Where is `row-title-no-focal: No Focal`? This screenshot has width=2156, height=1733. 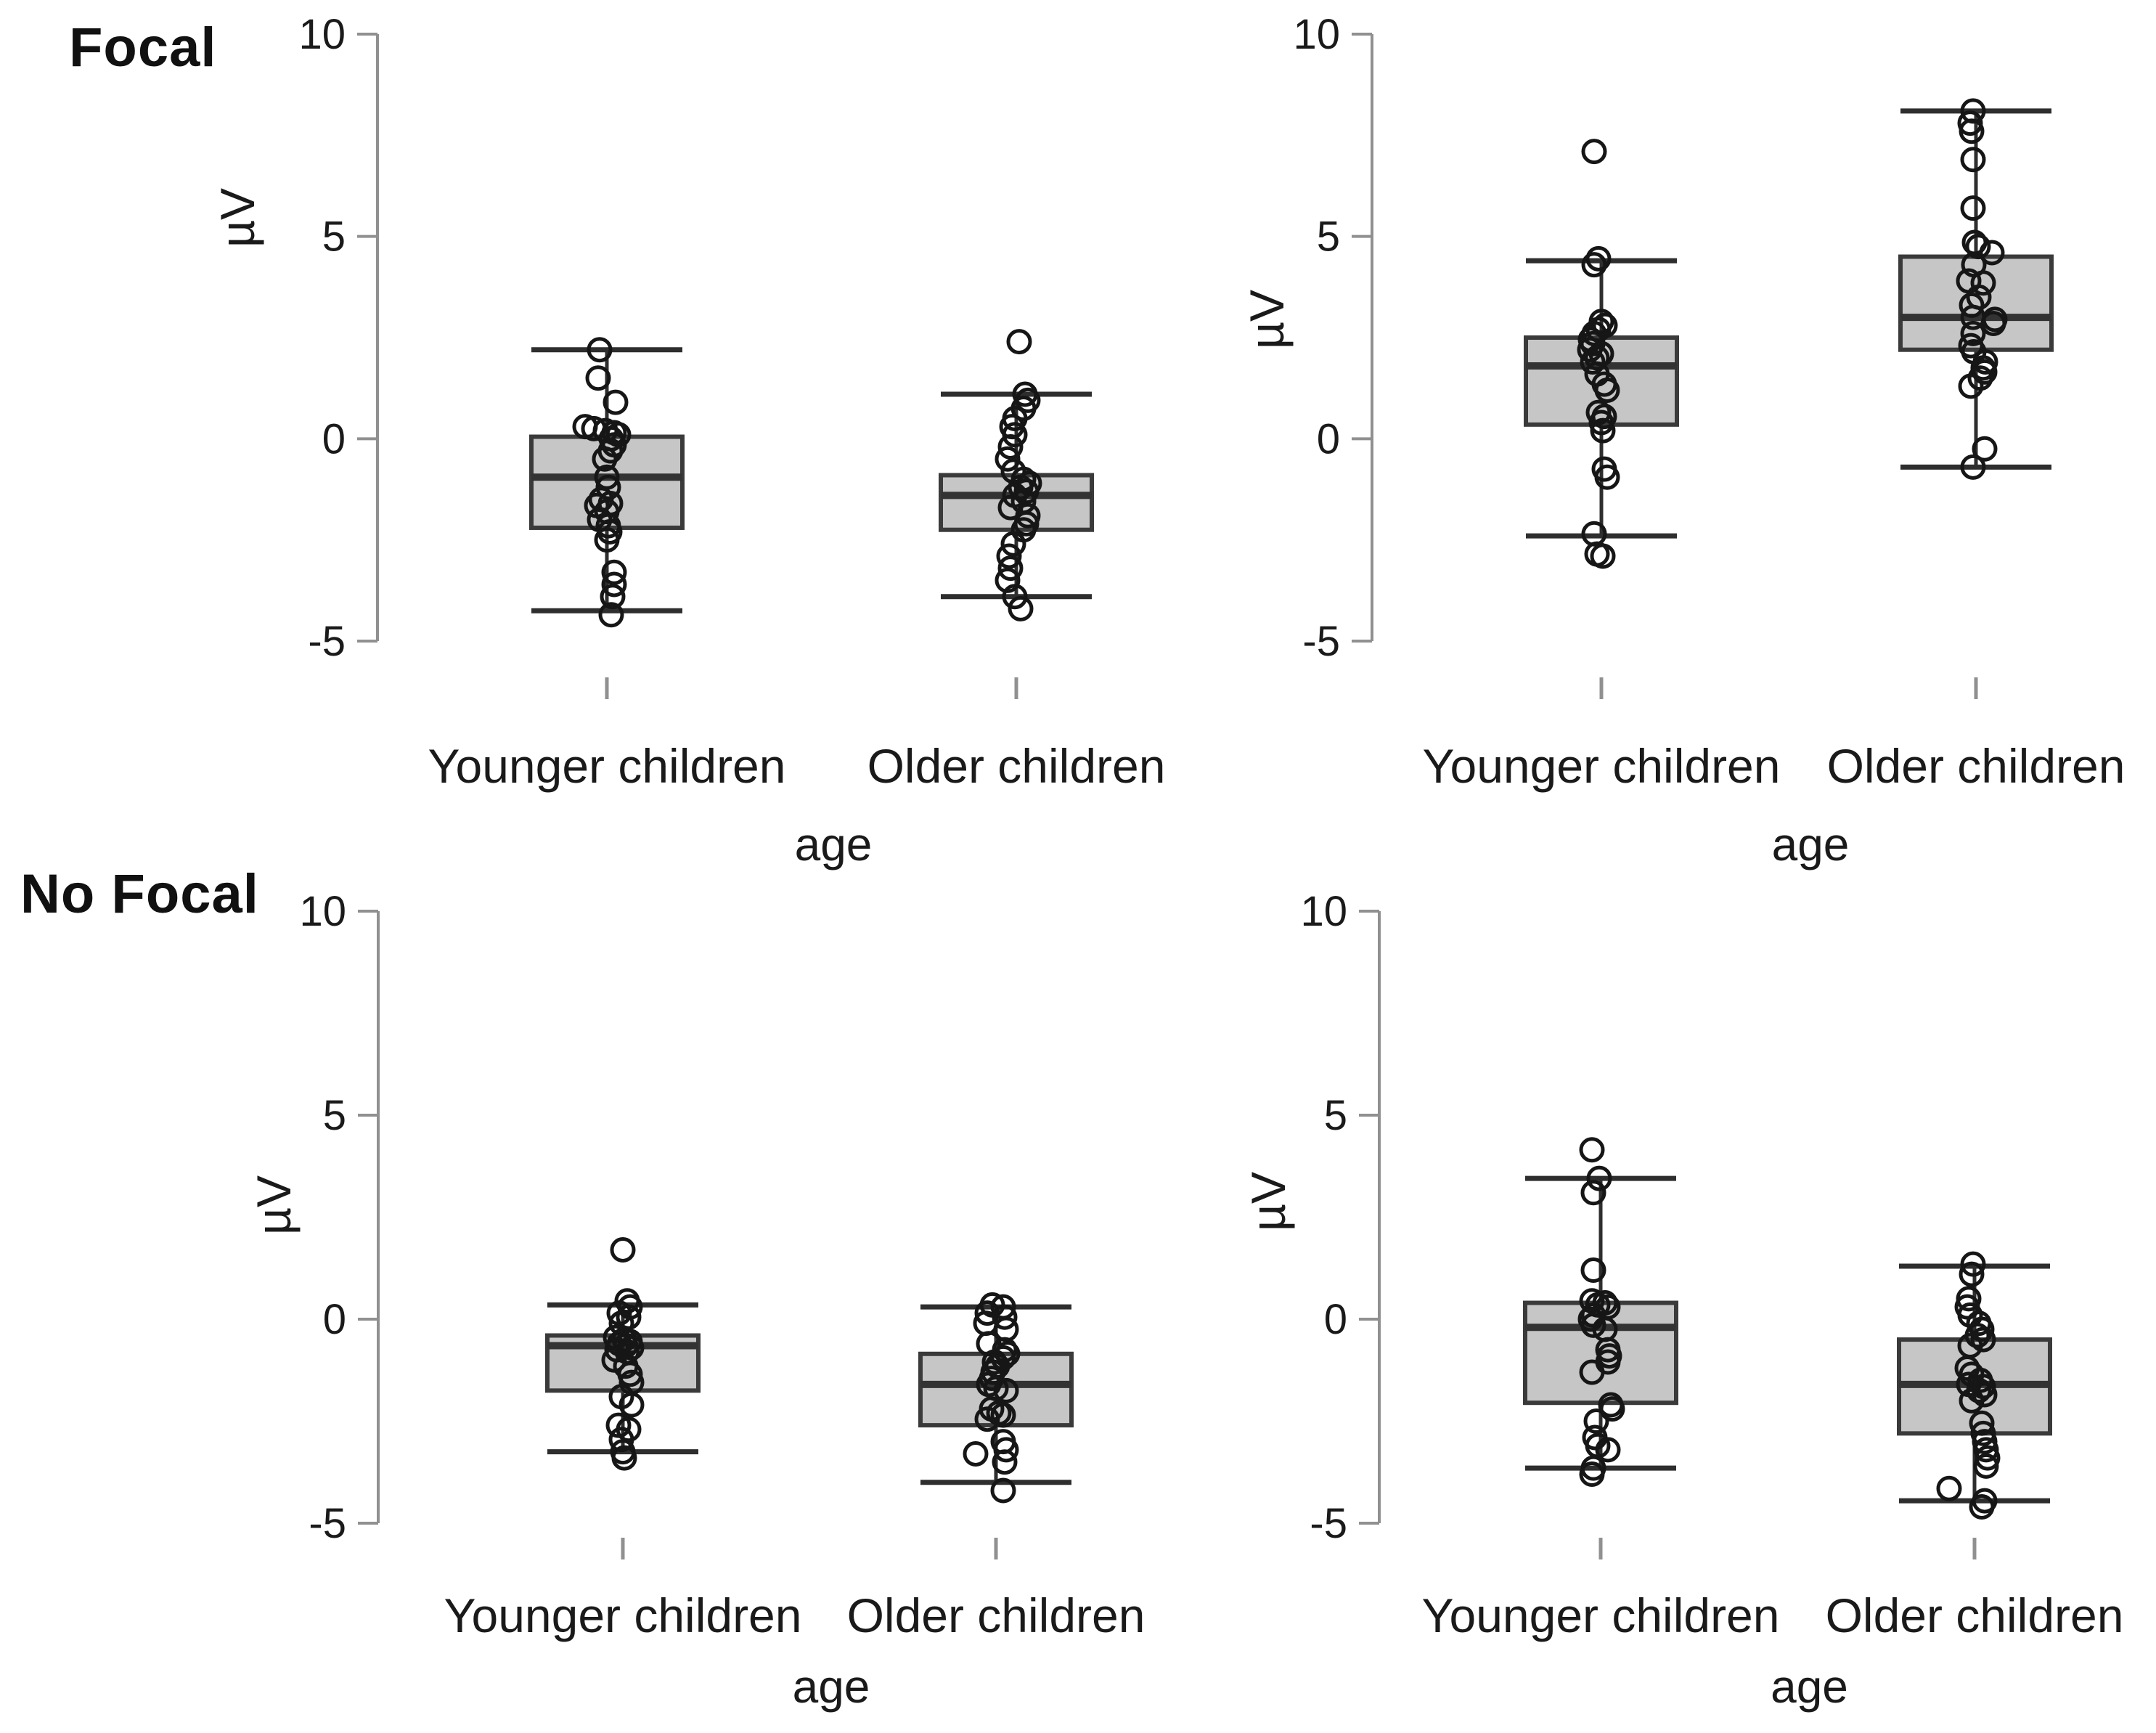 row-title-no-focal: No Focal is located at coordinates (140, 894).